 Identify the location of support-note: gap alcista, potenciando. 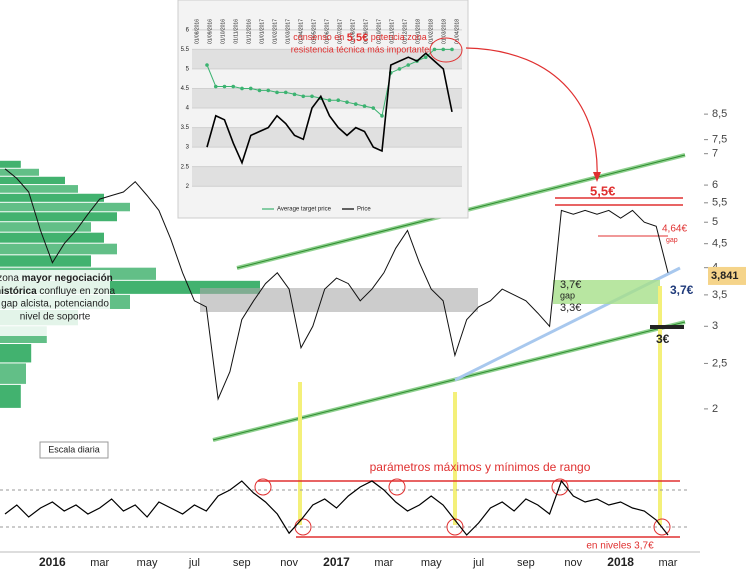
(55, 304).